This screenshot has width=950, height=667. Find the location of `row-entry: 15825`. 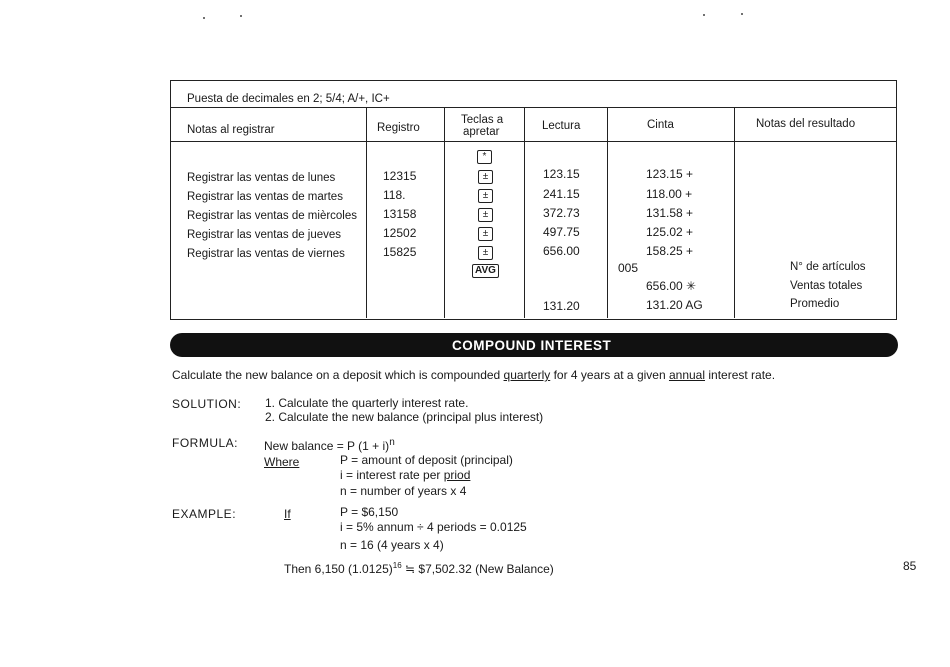

row-entry: 15825 is located at coordinates (400, 252).